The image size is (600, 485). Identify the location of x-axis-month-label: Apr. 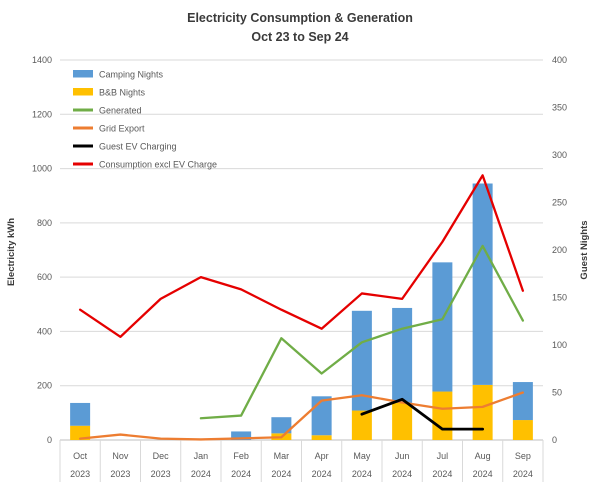
(322, 456).